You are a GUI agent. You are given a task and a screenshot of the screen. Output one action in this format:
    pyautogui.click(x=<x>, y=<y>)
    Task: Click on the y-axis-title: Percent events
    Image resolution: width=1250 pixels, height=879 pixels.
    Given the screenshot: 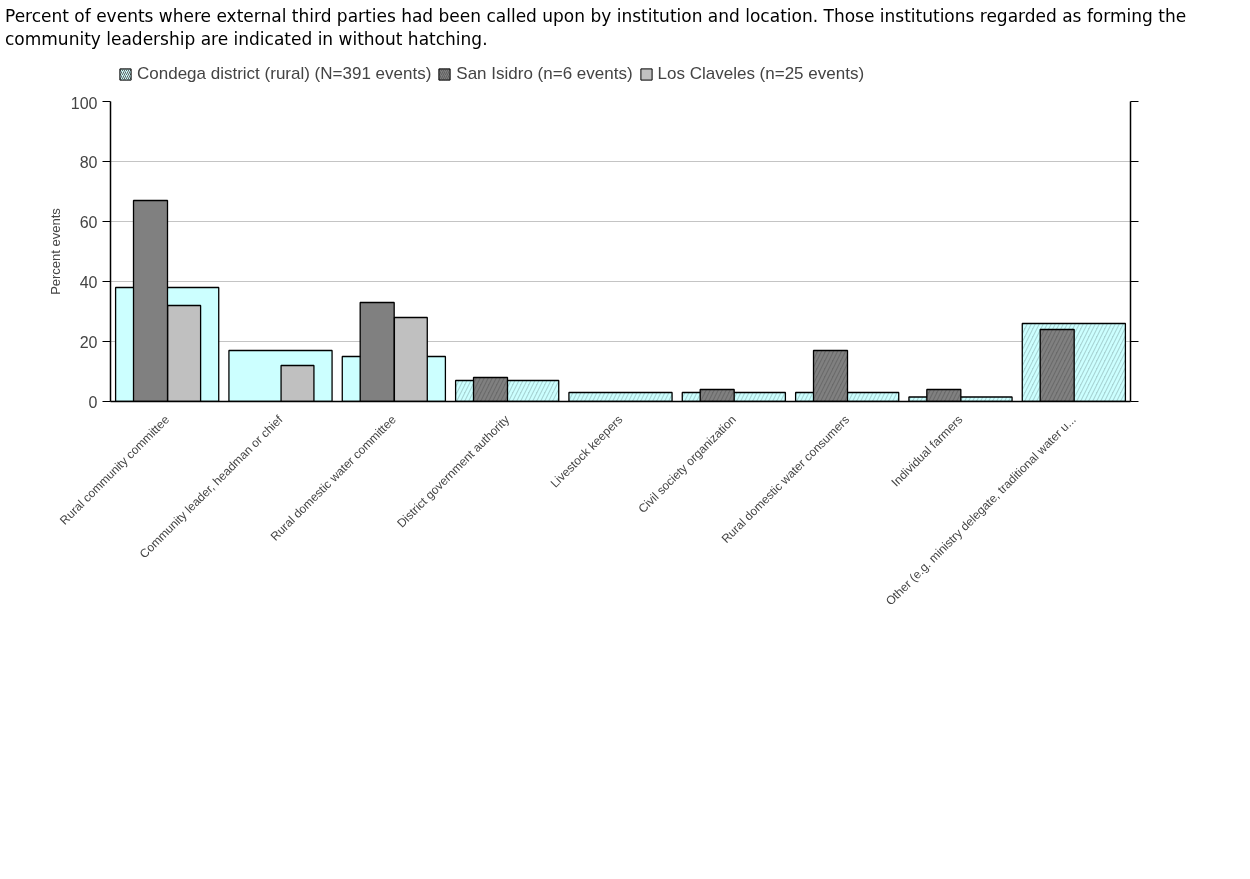 What is the action you would take?
    pyautogui.click(x=55, y=251)
    